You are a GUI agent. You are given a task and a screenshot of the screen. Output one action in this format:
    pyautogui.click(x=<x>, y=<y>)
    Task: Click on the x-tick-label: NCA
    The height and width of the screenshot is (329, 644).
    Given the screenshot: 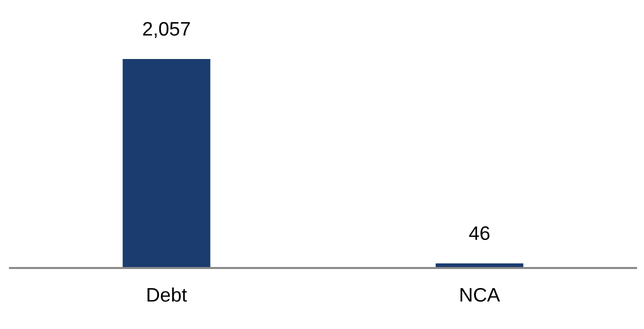 What is the action you would take?
    pyautogui.click(x=480, y=295)
    